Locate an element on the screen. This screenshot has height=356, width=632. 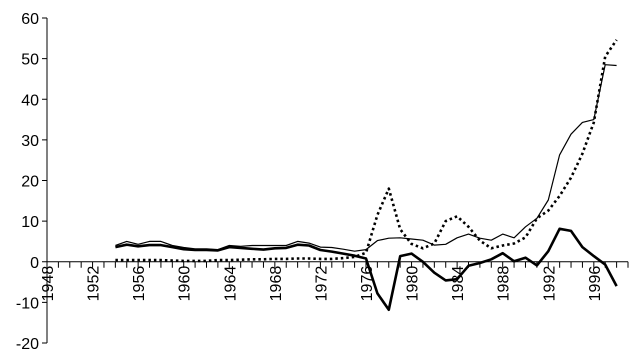
y-axis: -20 -10 0 10 20 30 40 50 60 is located at coordinates (32, 182).